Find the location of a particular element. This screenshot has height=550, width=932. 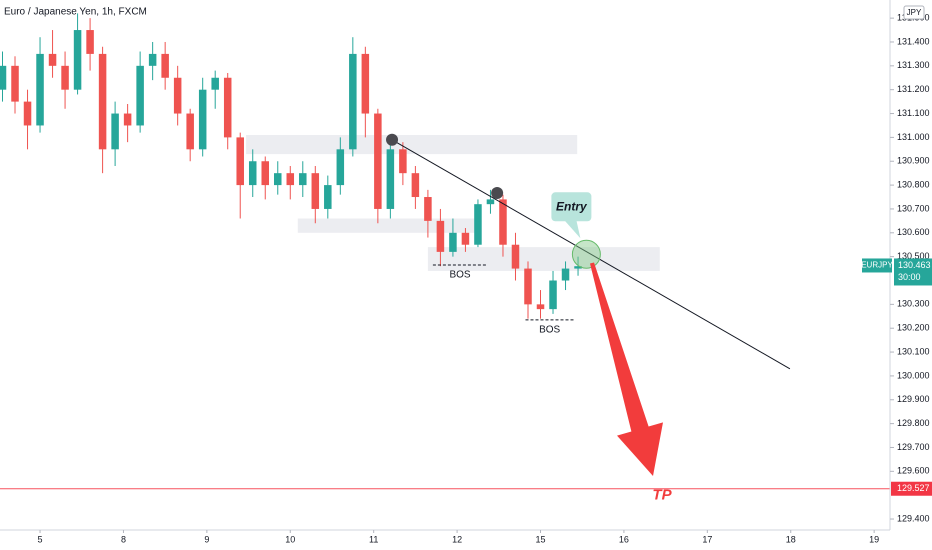

entry-label: Entry is located at coordinates (572, 206).